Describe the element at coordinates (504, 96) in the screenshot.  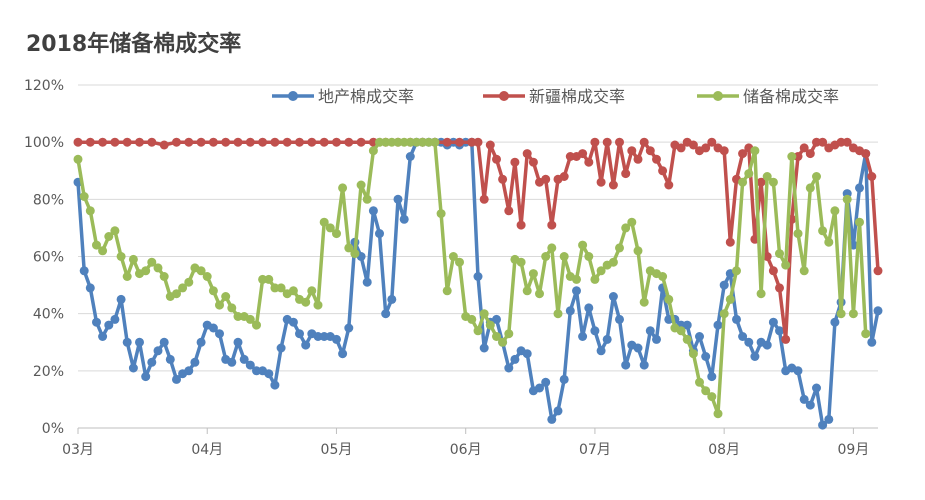
I see `legend-marker` at that location.